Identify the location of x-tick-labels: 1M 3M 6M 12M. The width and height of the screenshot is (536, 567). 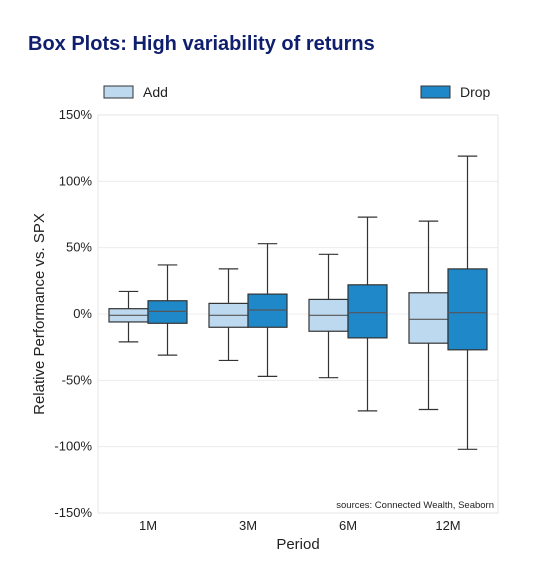
(300, 525).